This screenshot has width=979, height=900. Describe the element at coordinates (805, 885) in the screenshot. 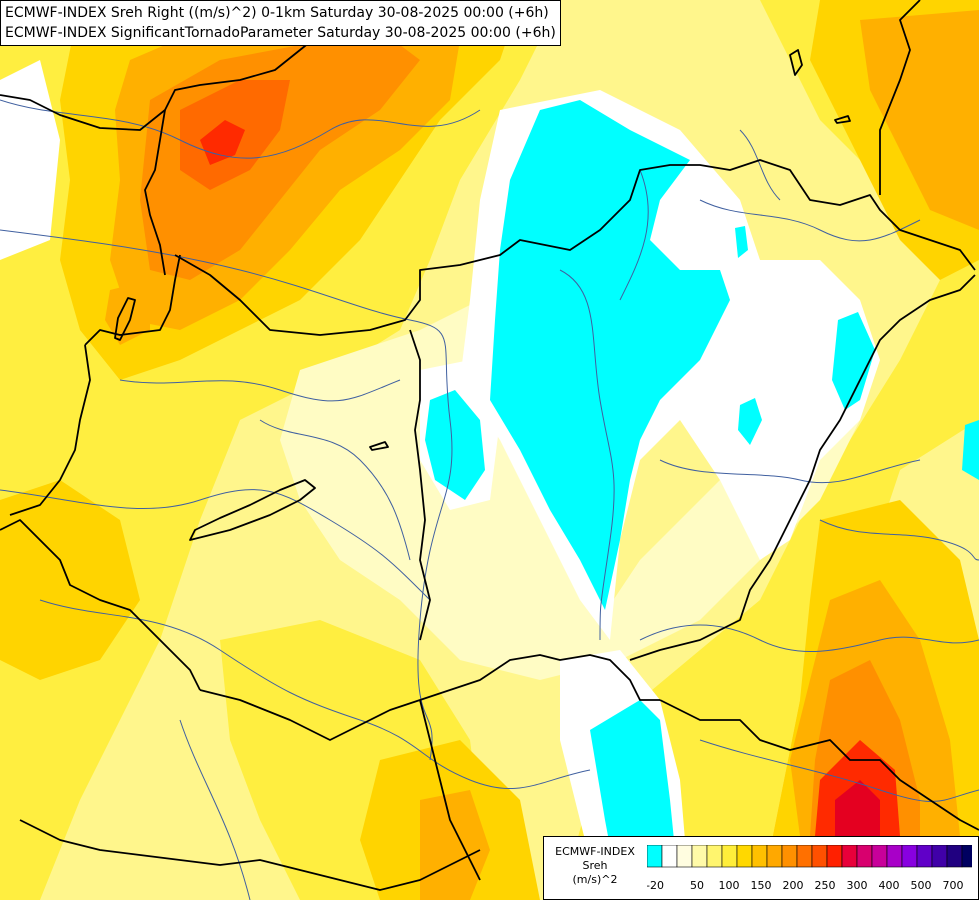

I see `legend-tick-labels: -20 50 100 150 200 250 300 400 500 700` at that location.